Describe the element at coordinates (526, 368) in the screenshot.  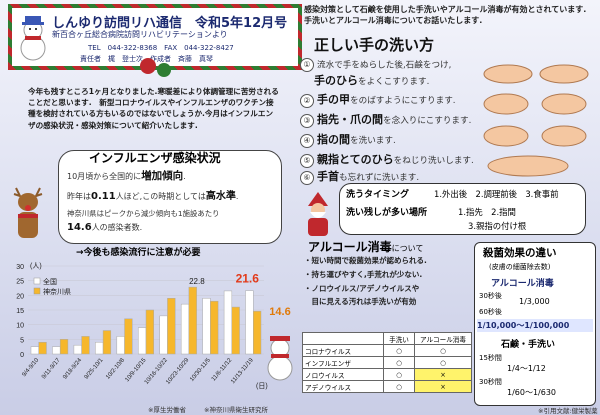
I see `ster-sv15: 1/4～1/12` at that location.